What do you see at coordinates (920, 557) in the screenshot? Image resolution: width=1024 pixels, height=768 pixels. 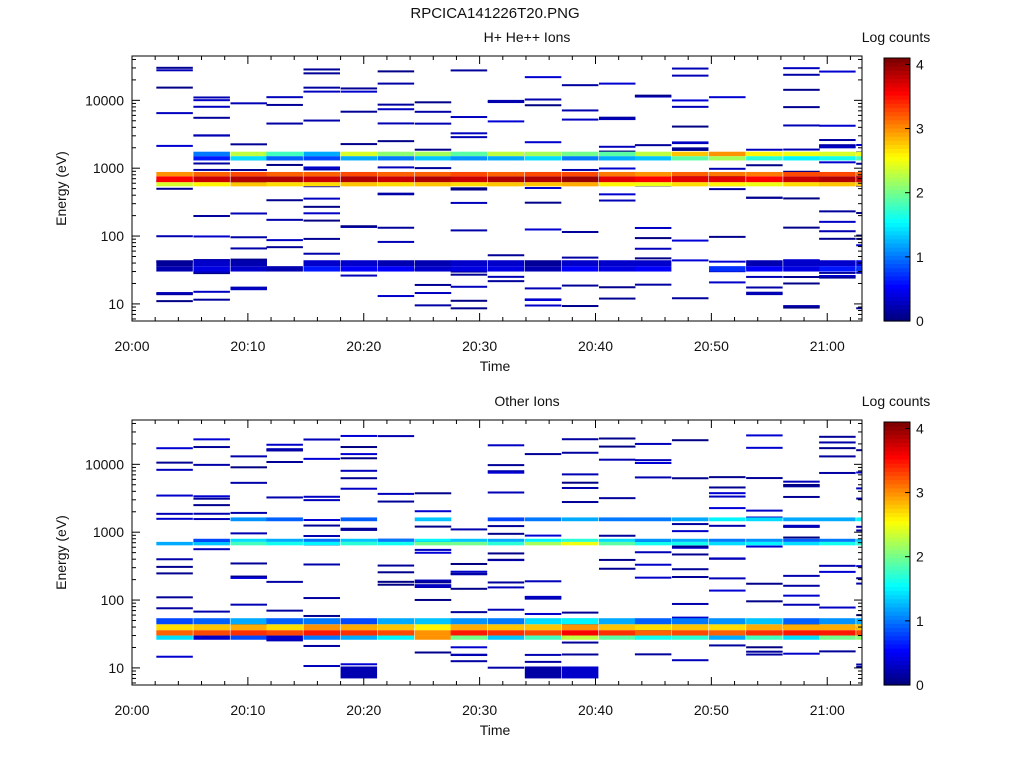 I see `colorbar-tick-label: 2` at bounding box center [920, 557].